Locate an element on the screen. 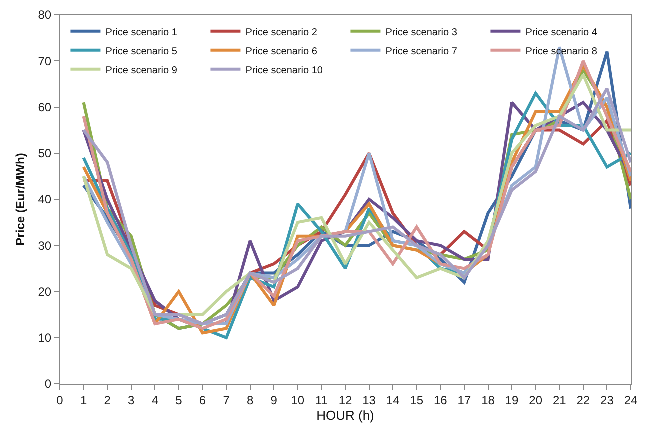  legend-label: Price scenario 8 is located at coordinates (562, 52).